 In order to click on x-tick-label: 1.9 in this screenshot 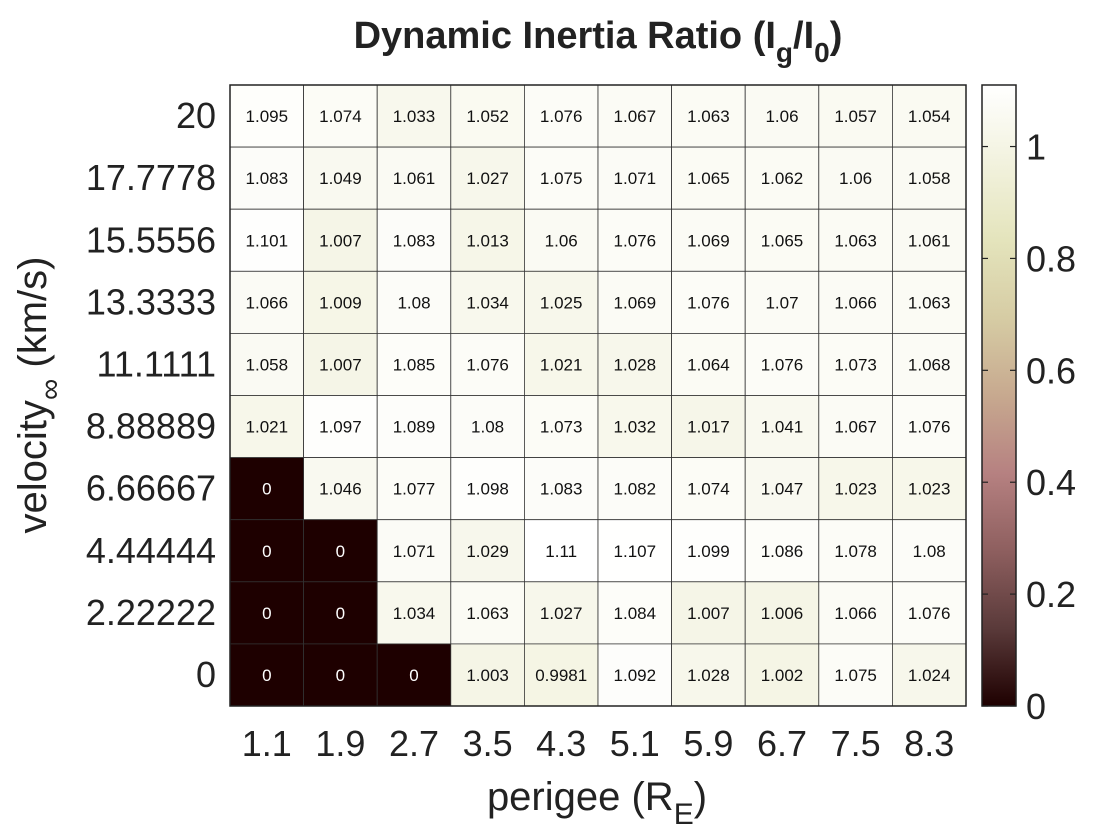, I will do `click(340, 743)`.